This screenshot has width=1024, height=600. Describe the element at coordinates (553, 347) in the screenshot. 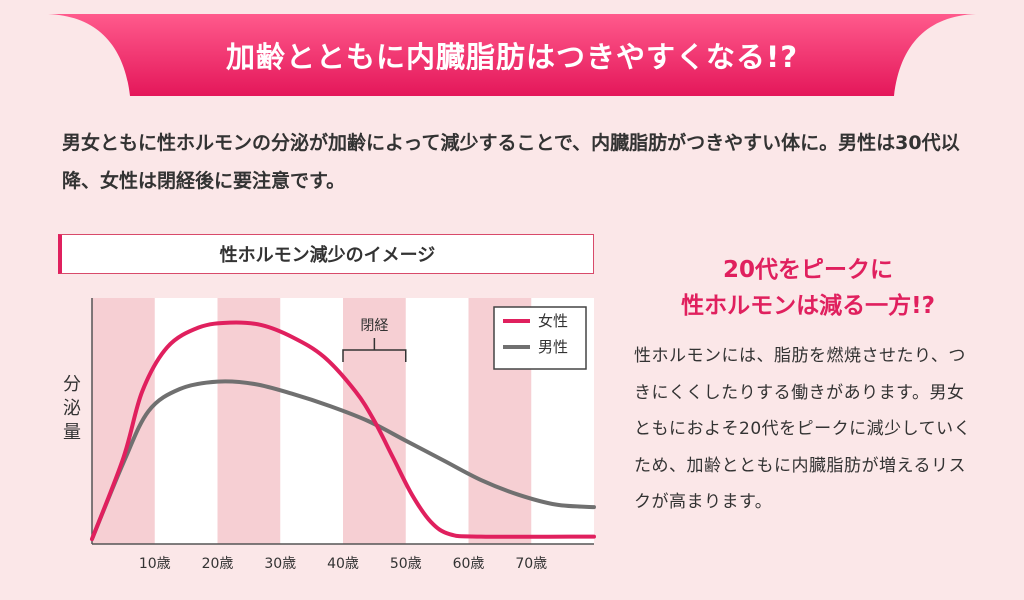

I see `legend-label-1: 男性` at that location.